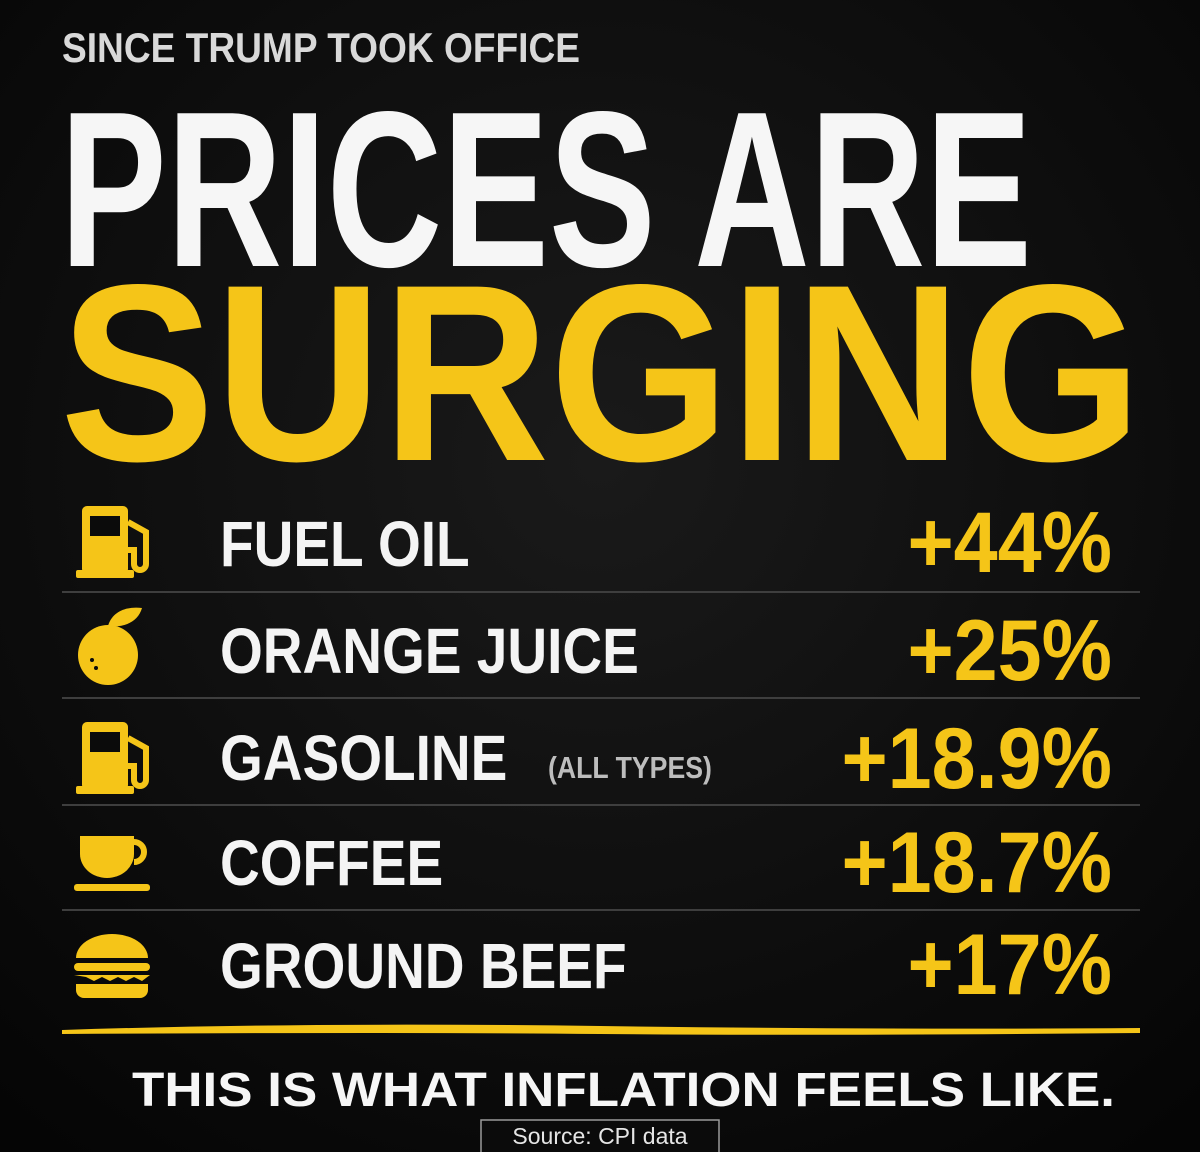  I want to click on tagline: THIS IS WHAT INFLATION FEELS LIKE., so click(623, 1090).